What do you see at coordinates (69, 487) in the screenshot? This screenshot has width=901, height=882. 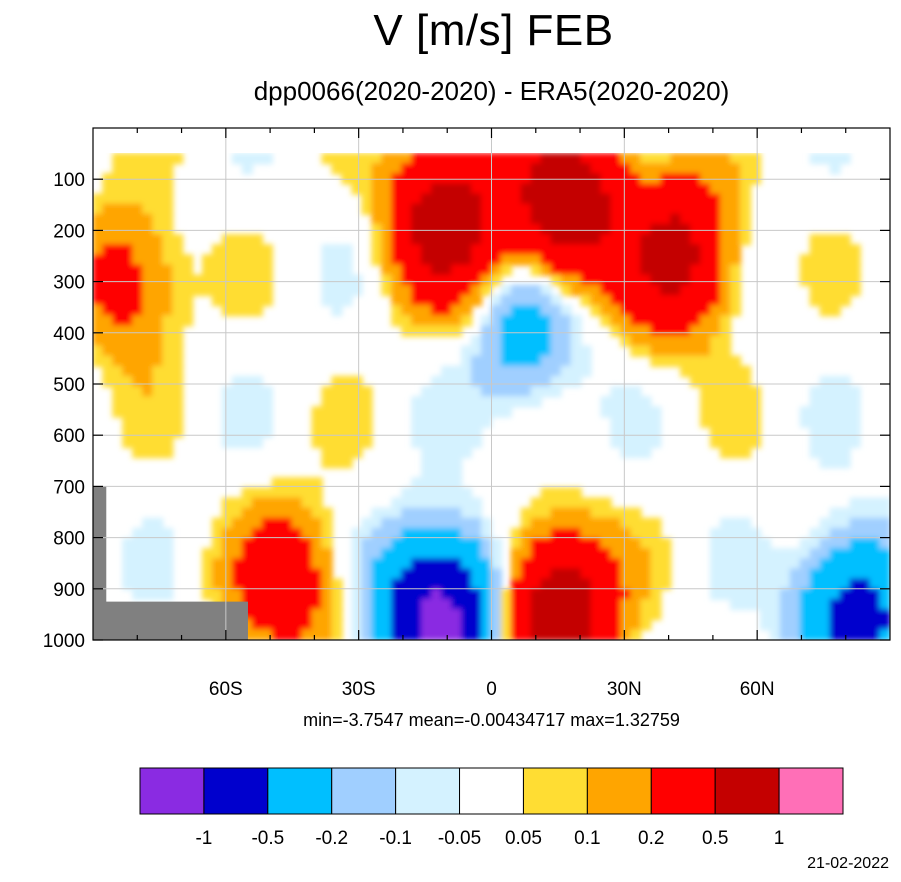 I see `y-tick-label: 700` at bounding box center [69, 487].